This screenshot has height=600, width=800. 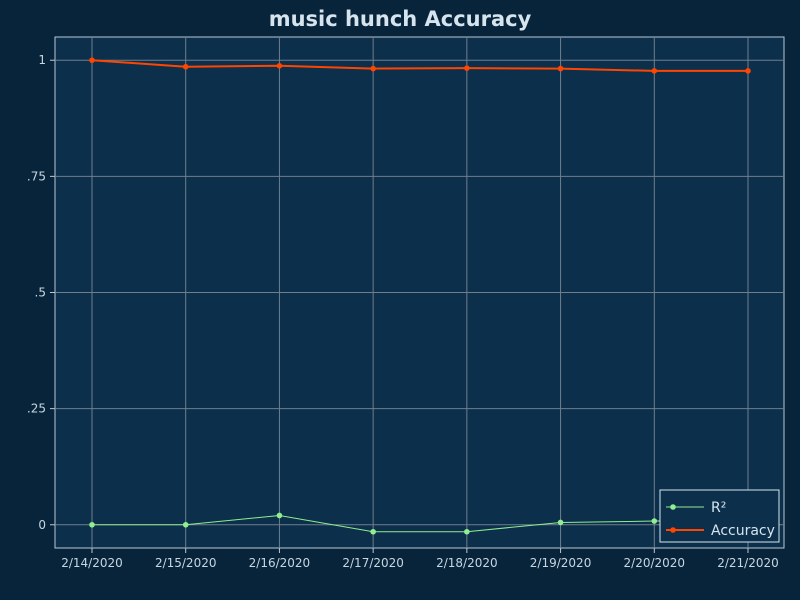 What do you see at coordinates (718, 508) in the screenshot?
I see `legend-label: R²` at bounding box center [718, 508].